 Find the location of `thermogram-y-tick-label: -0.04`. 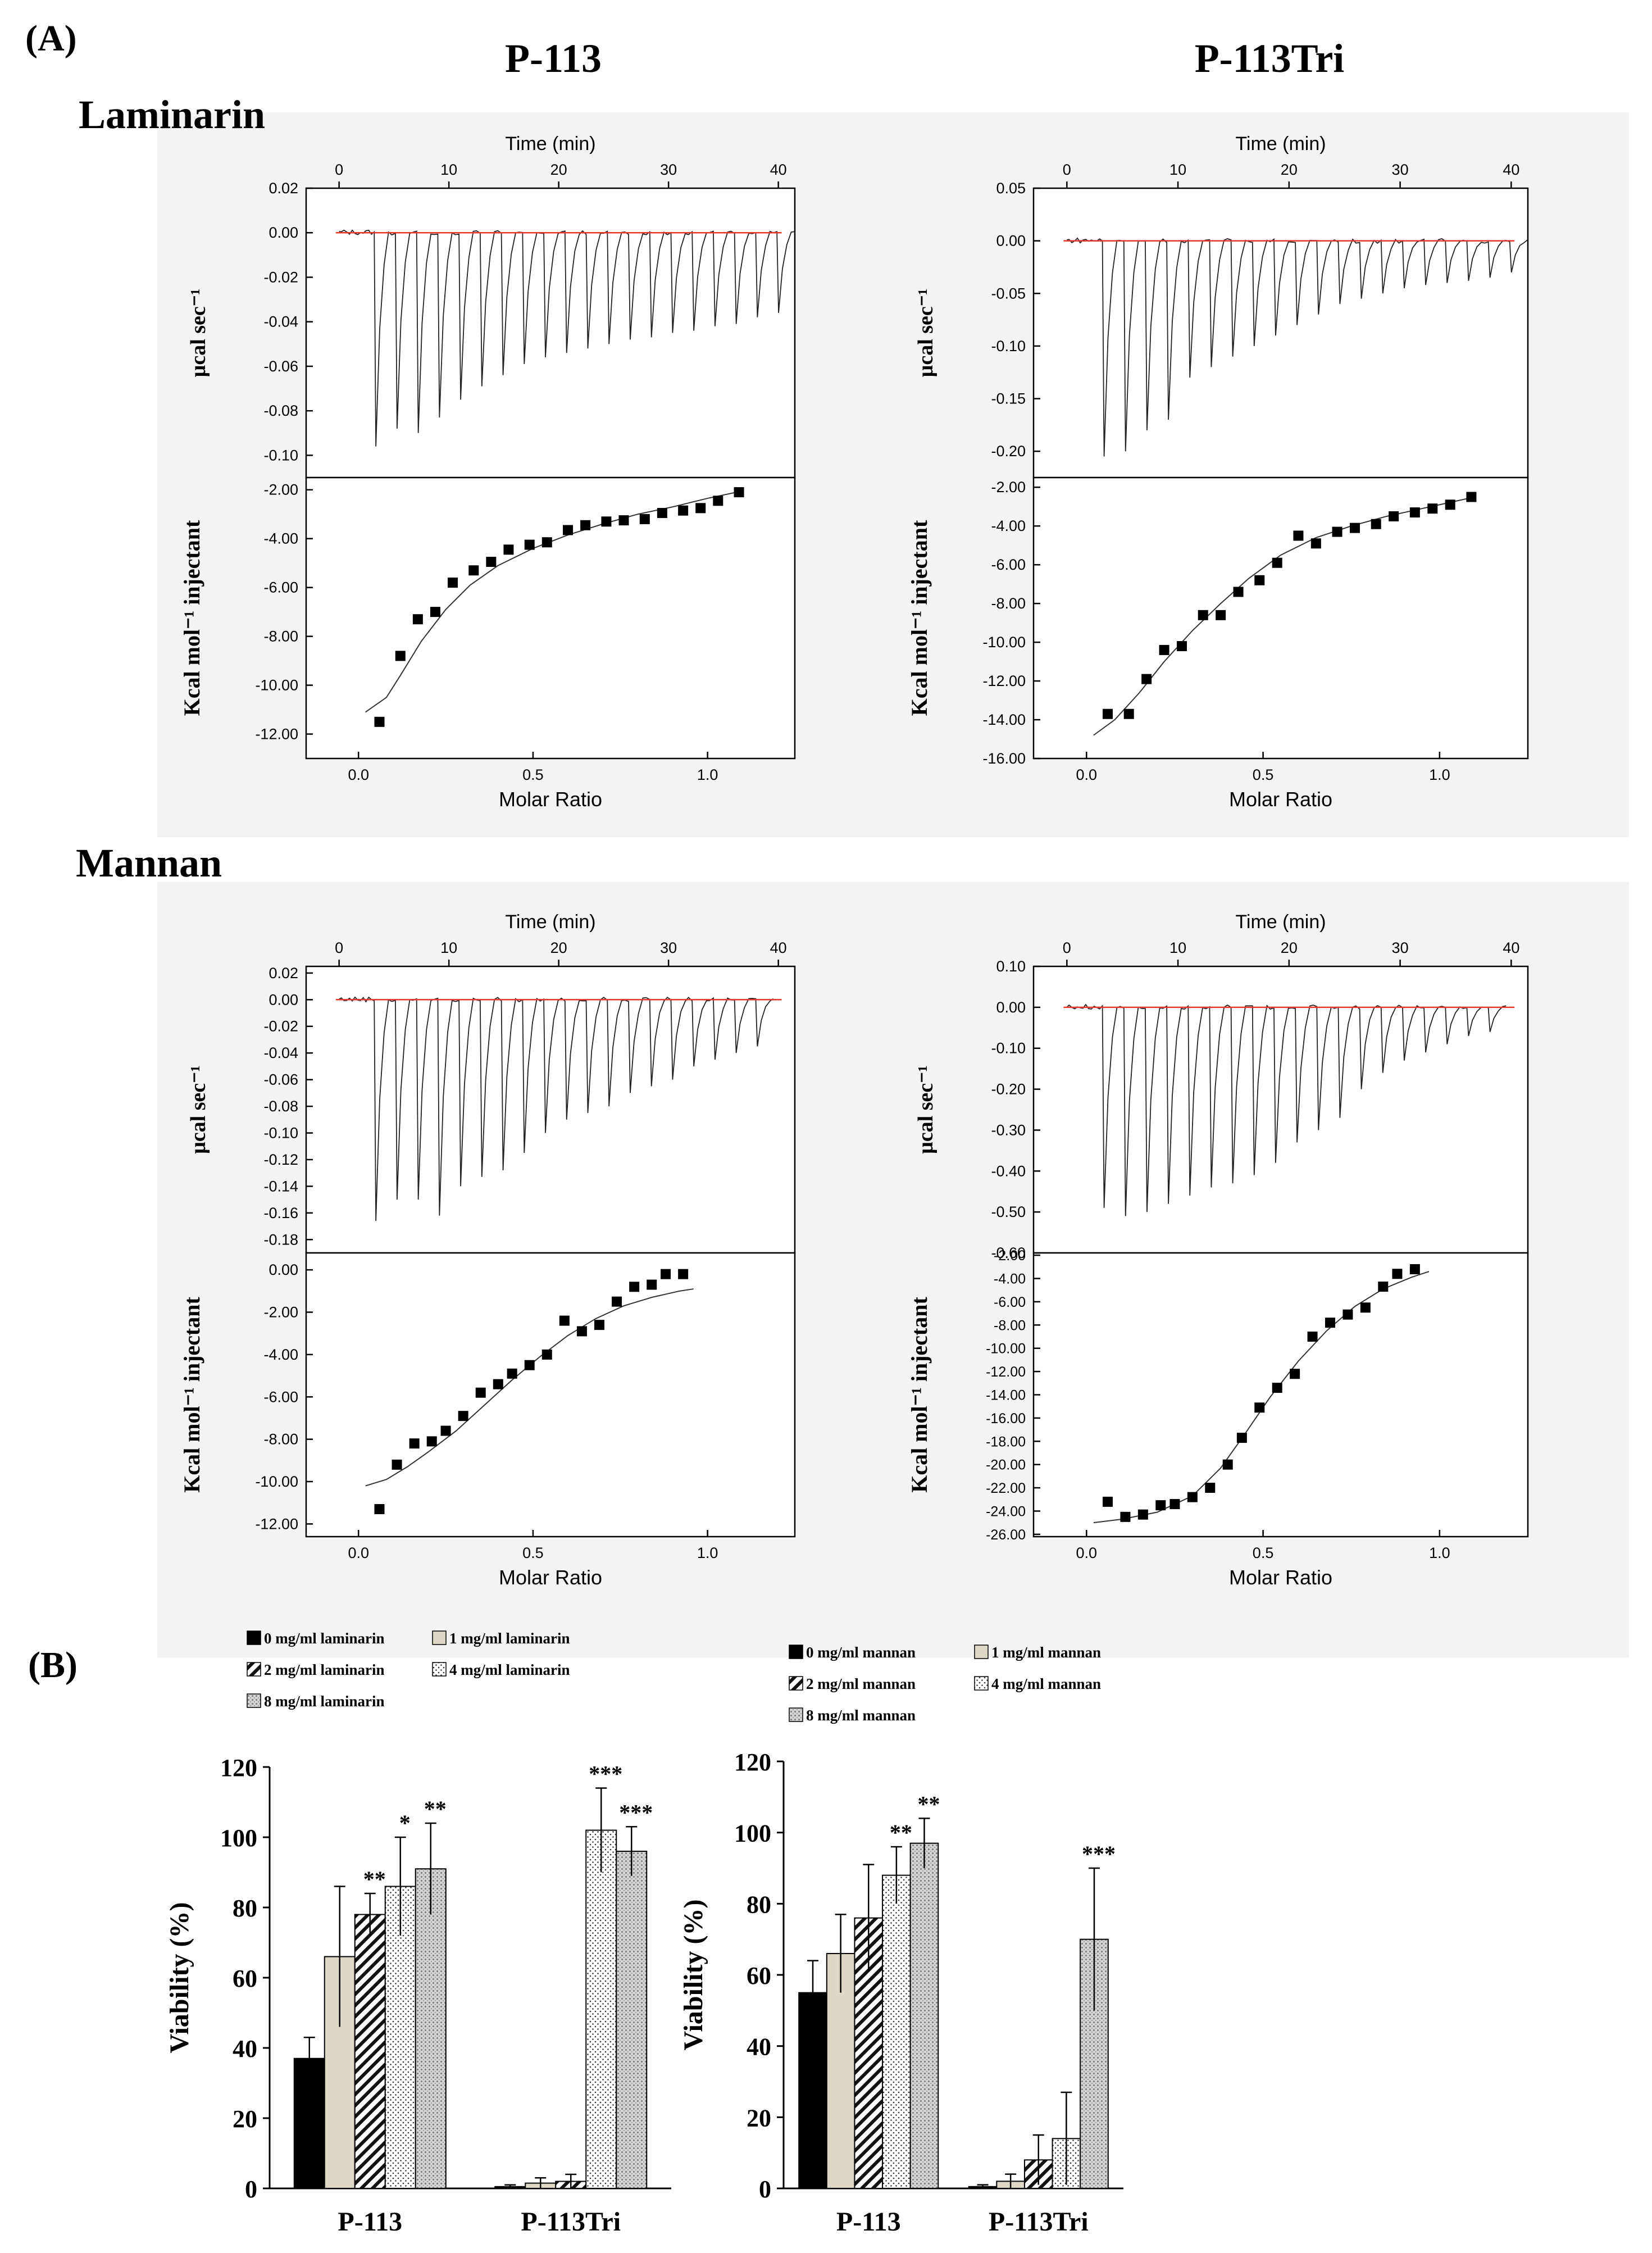

thermogram-y-tick-label: -0.04 is located at coordinates (280, 322).